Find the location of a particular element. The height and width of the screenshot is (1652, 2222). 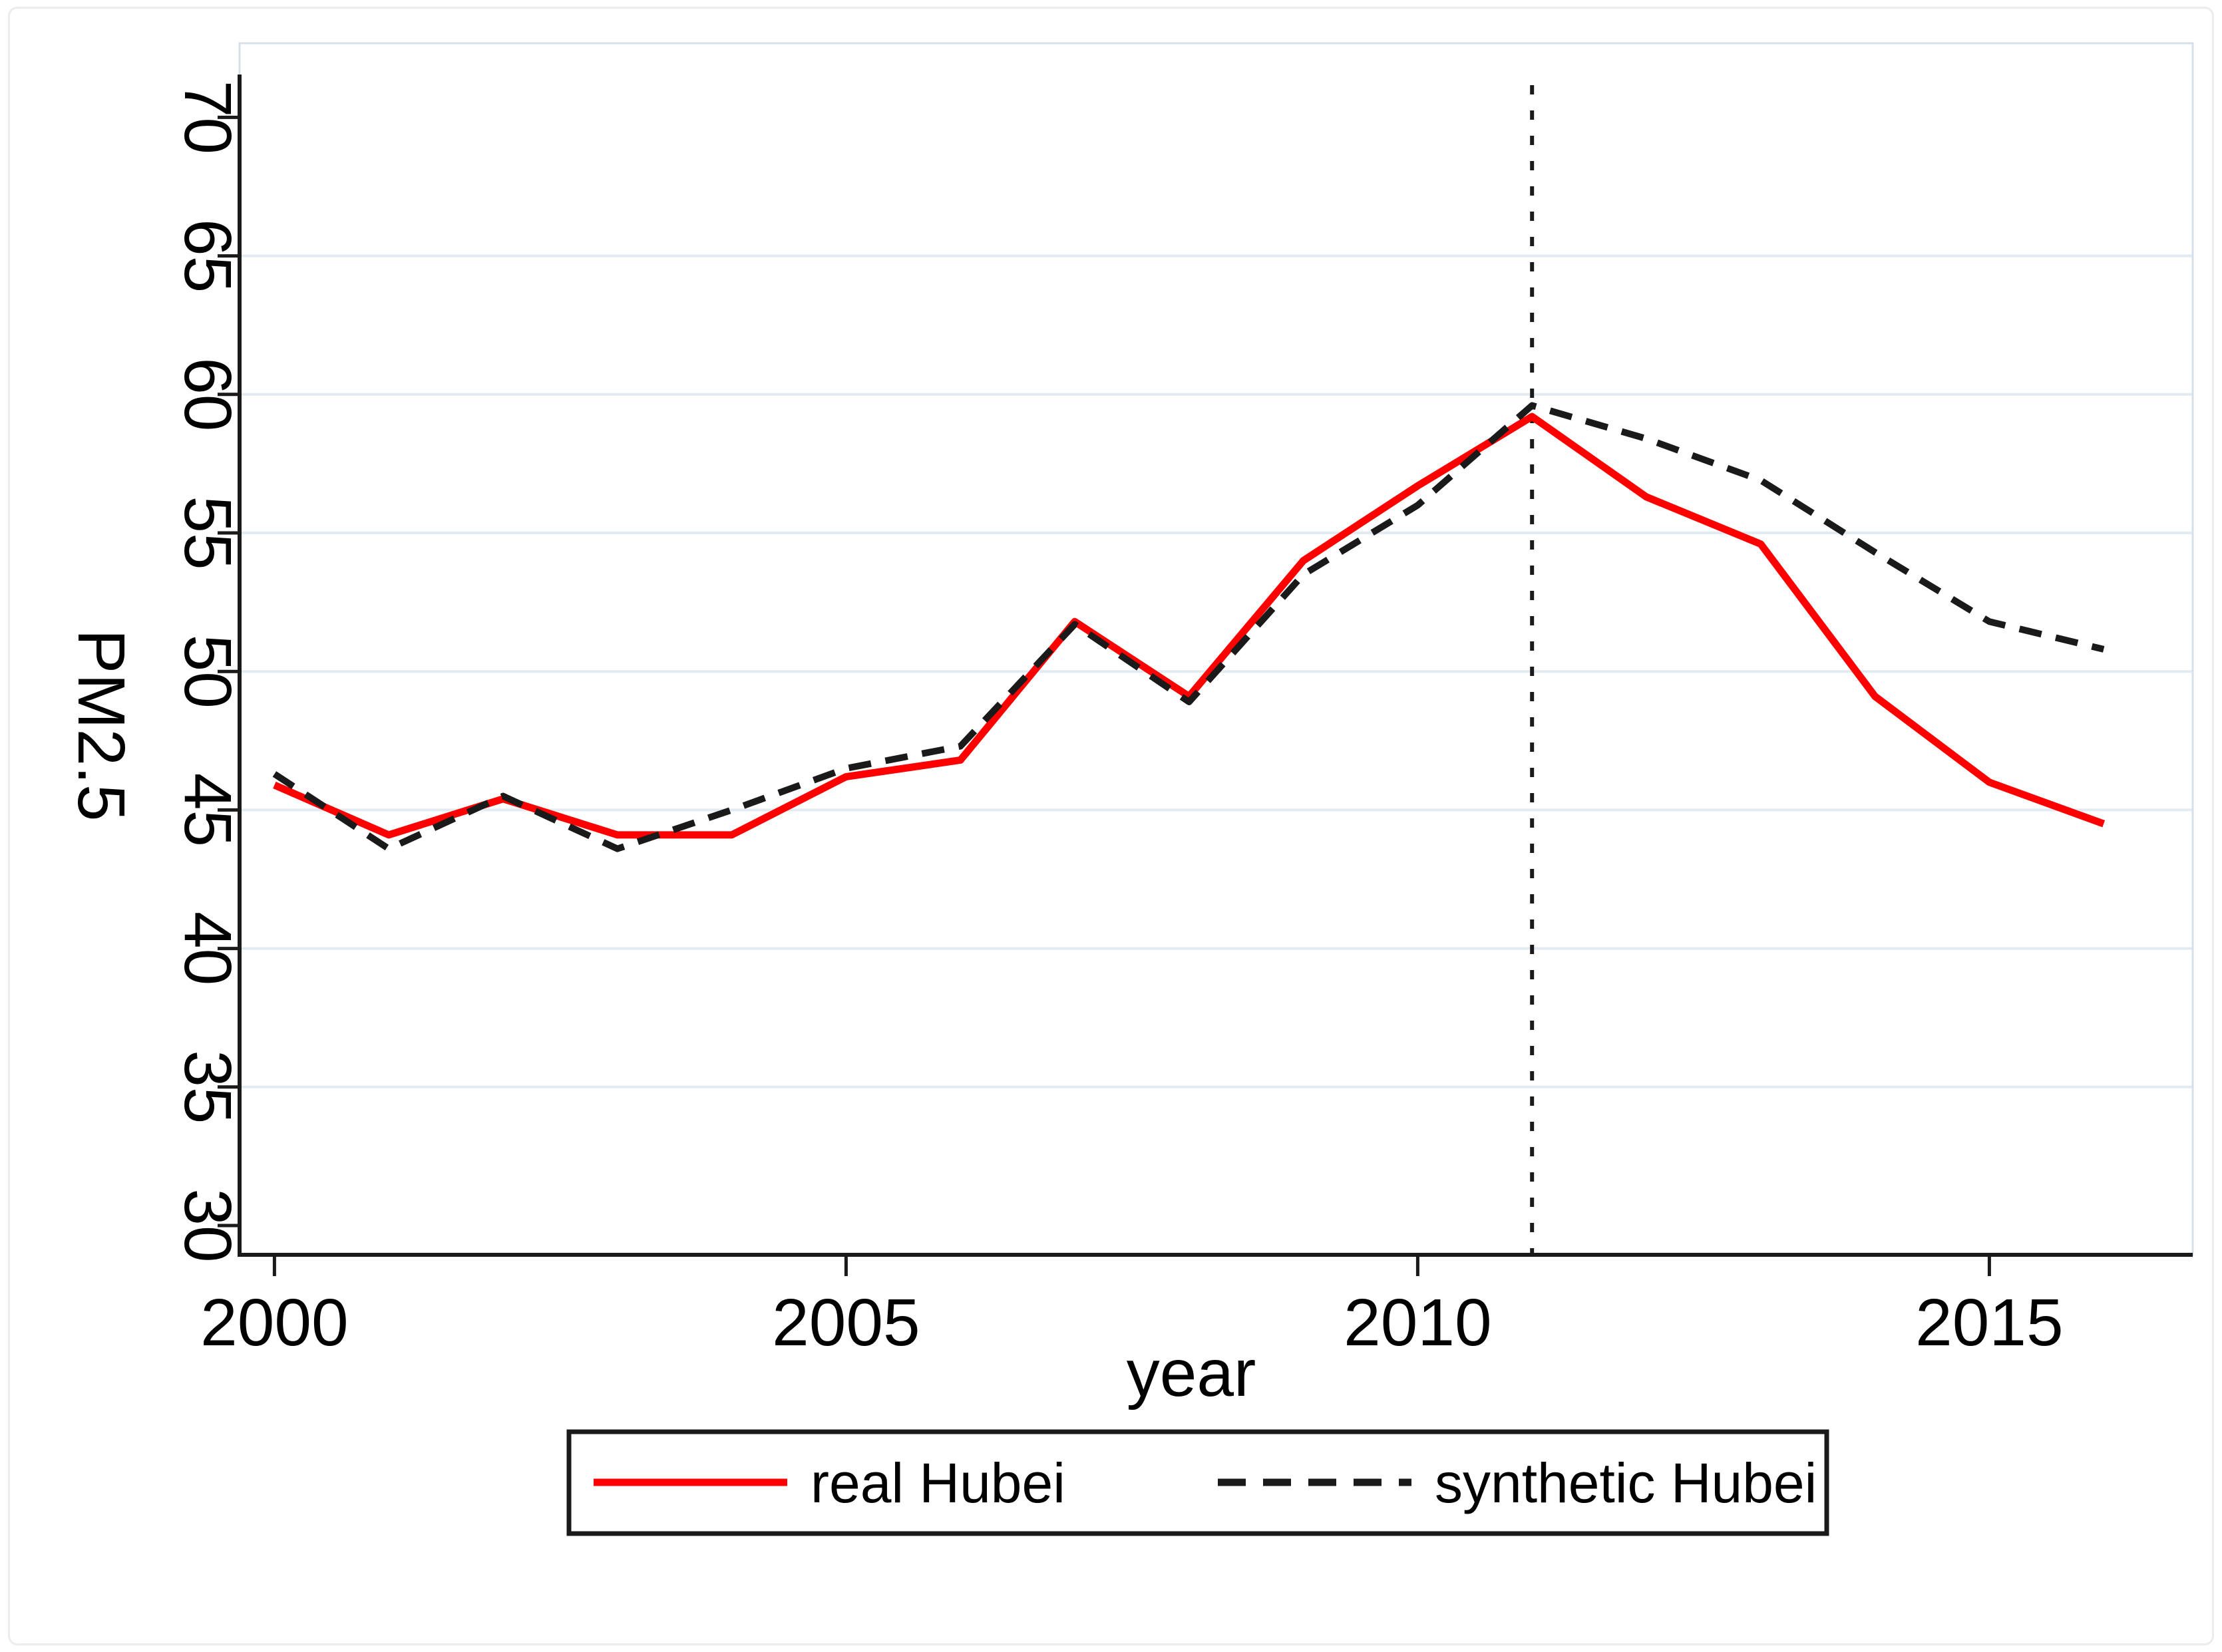

x-tick-label-2010: 2010 is located at coordinates (1417, 1322).